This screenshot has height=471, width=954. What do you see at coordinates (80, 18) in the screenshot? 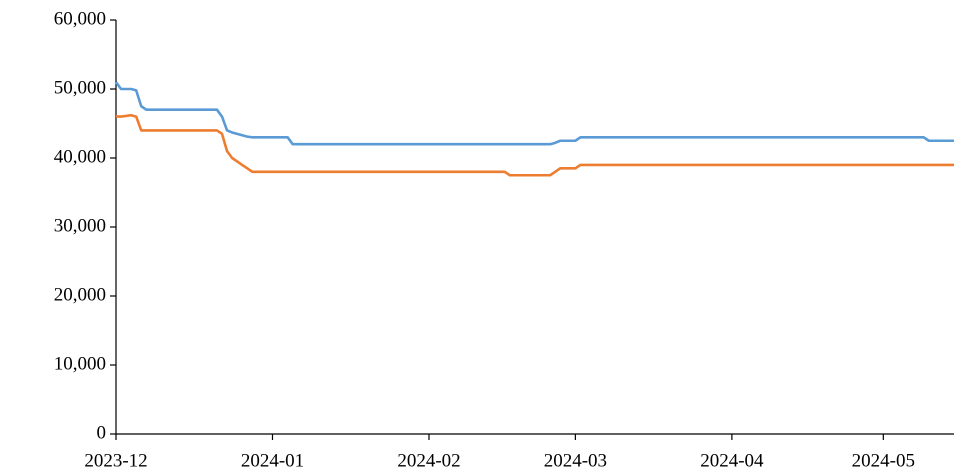
I see `y-tick-label: 60,000` at bounding box center [80, 18].